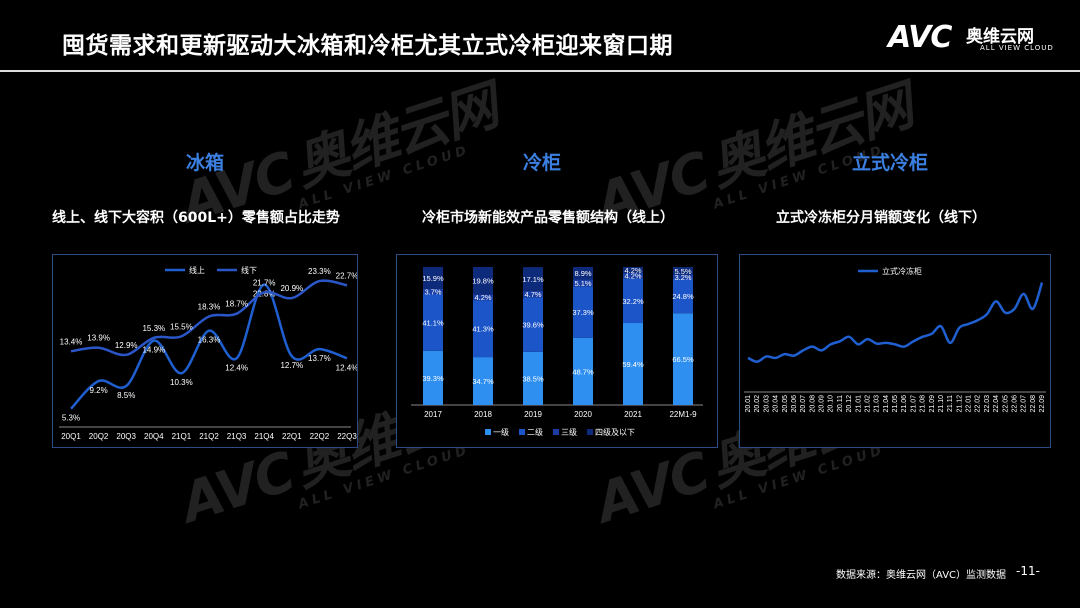 This screenshot has height=608, width=1080. I want to click on legend-label-online: 线上, so click(197, 270).